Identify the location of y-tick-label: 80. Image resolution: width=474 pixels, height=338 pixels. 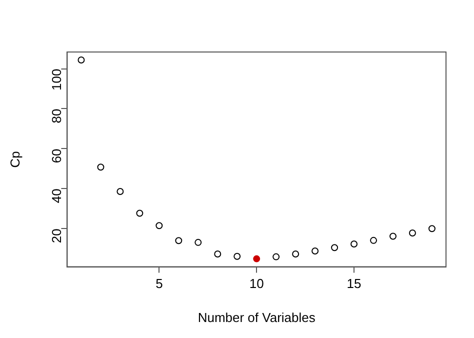
(56, 116).